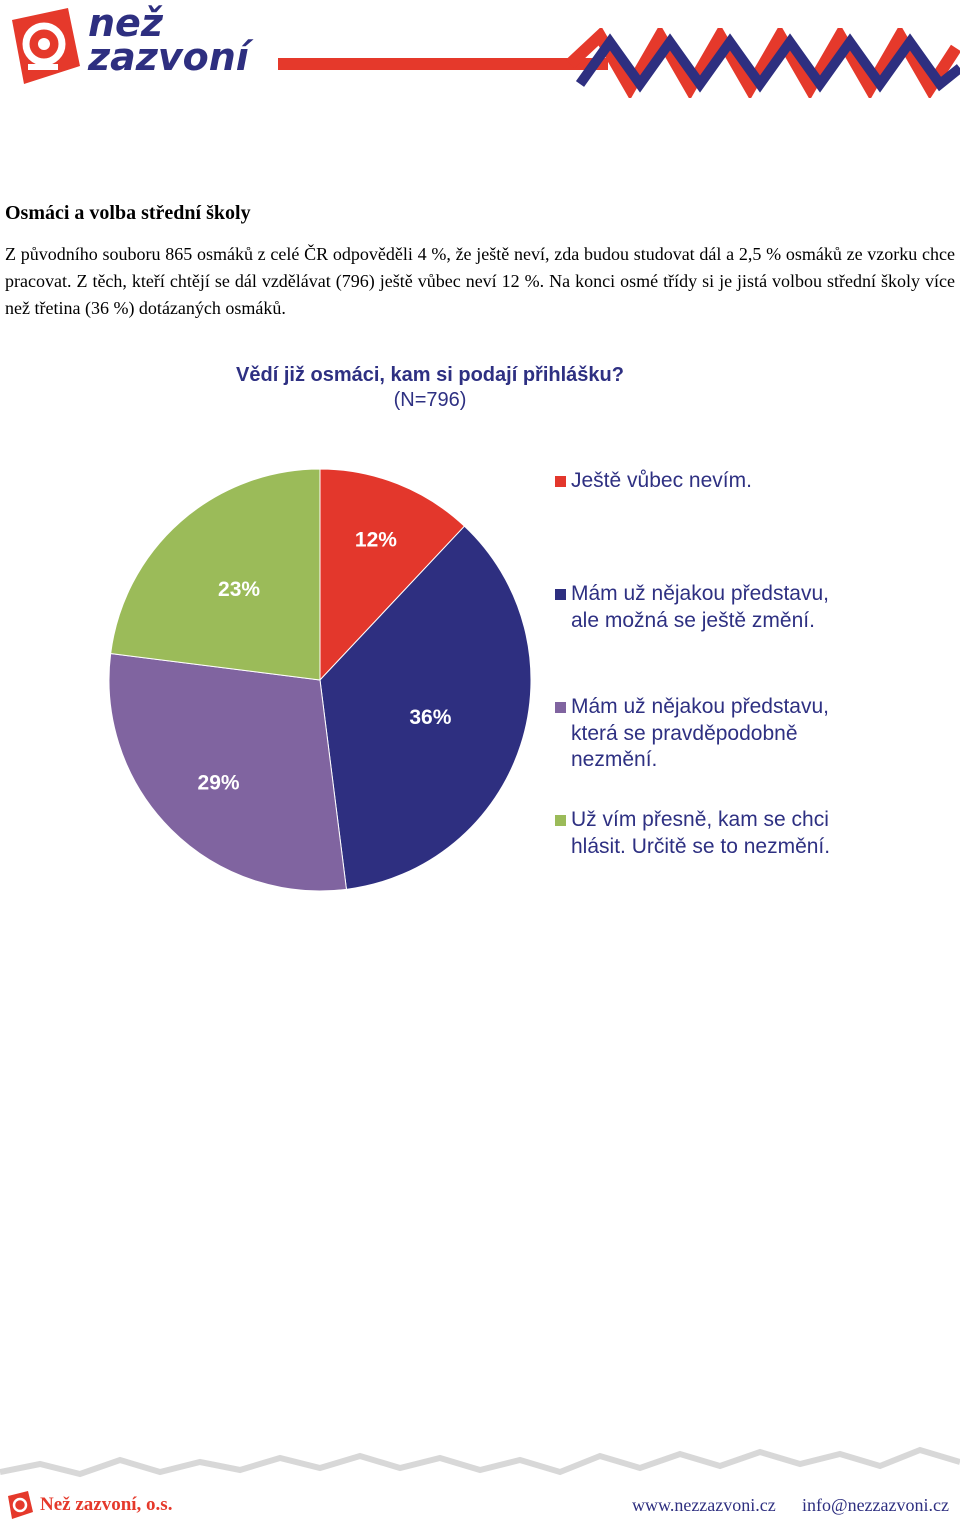 The height and width of the screenshot is (1524, 960). What do you see at coordinates (106, 1504) in the screenshot?
I see `footer-organization: Než zazvoní, o.s.` at bounding box center [106, 1504].